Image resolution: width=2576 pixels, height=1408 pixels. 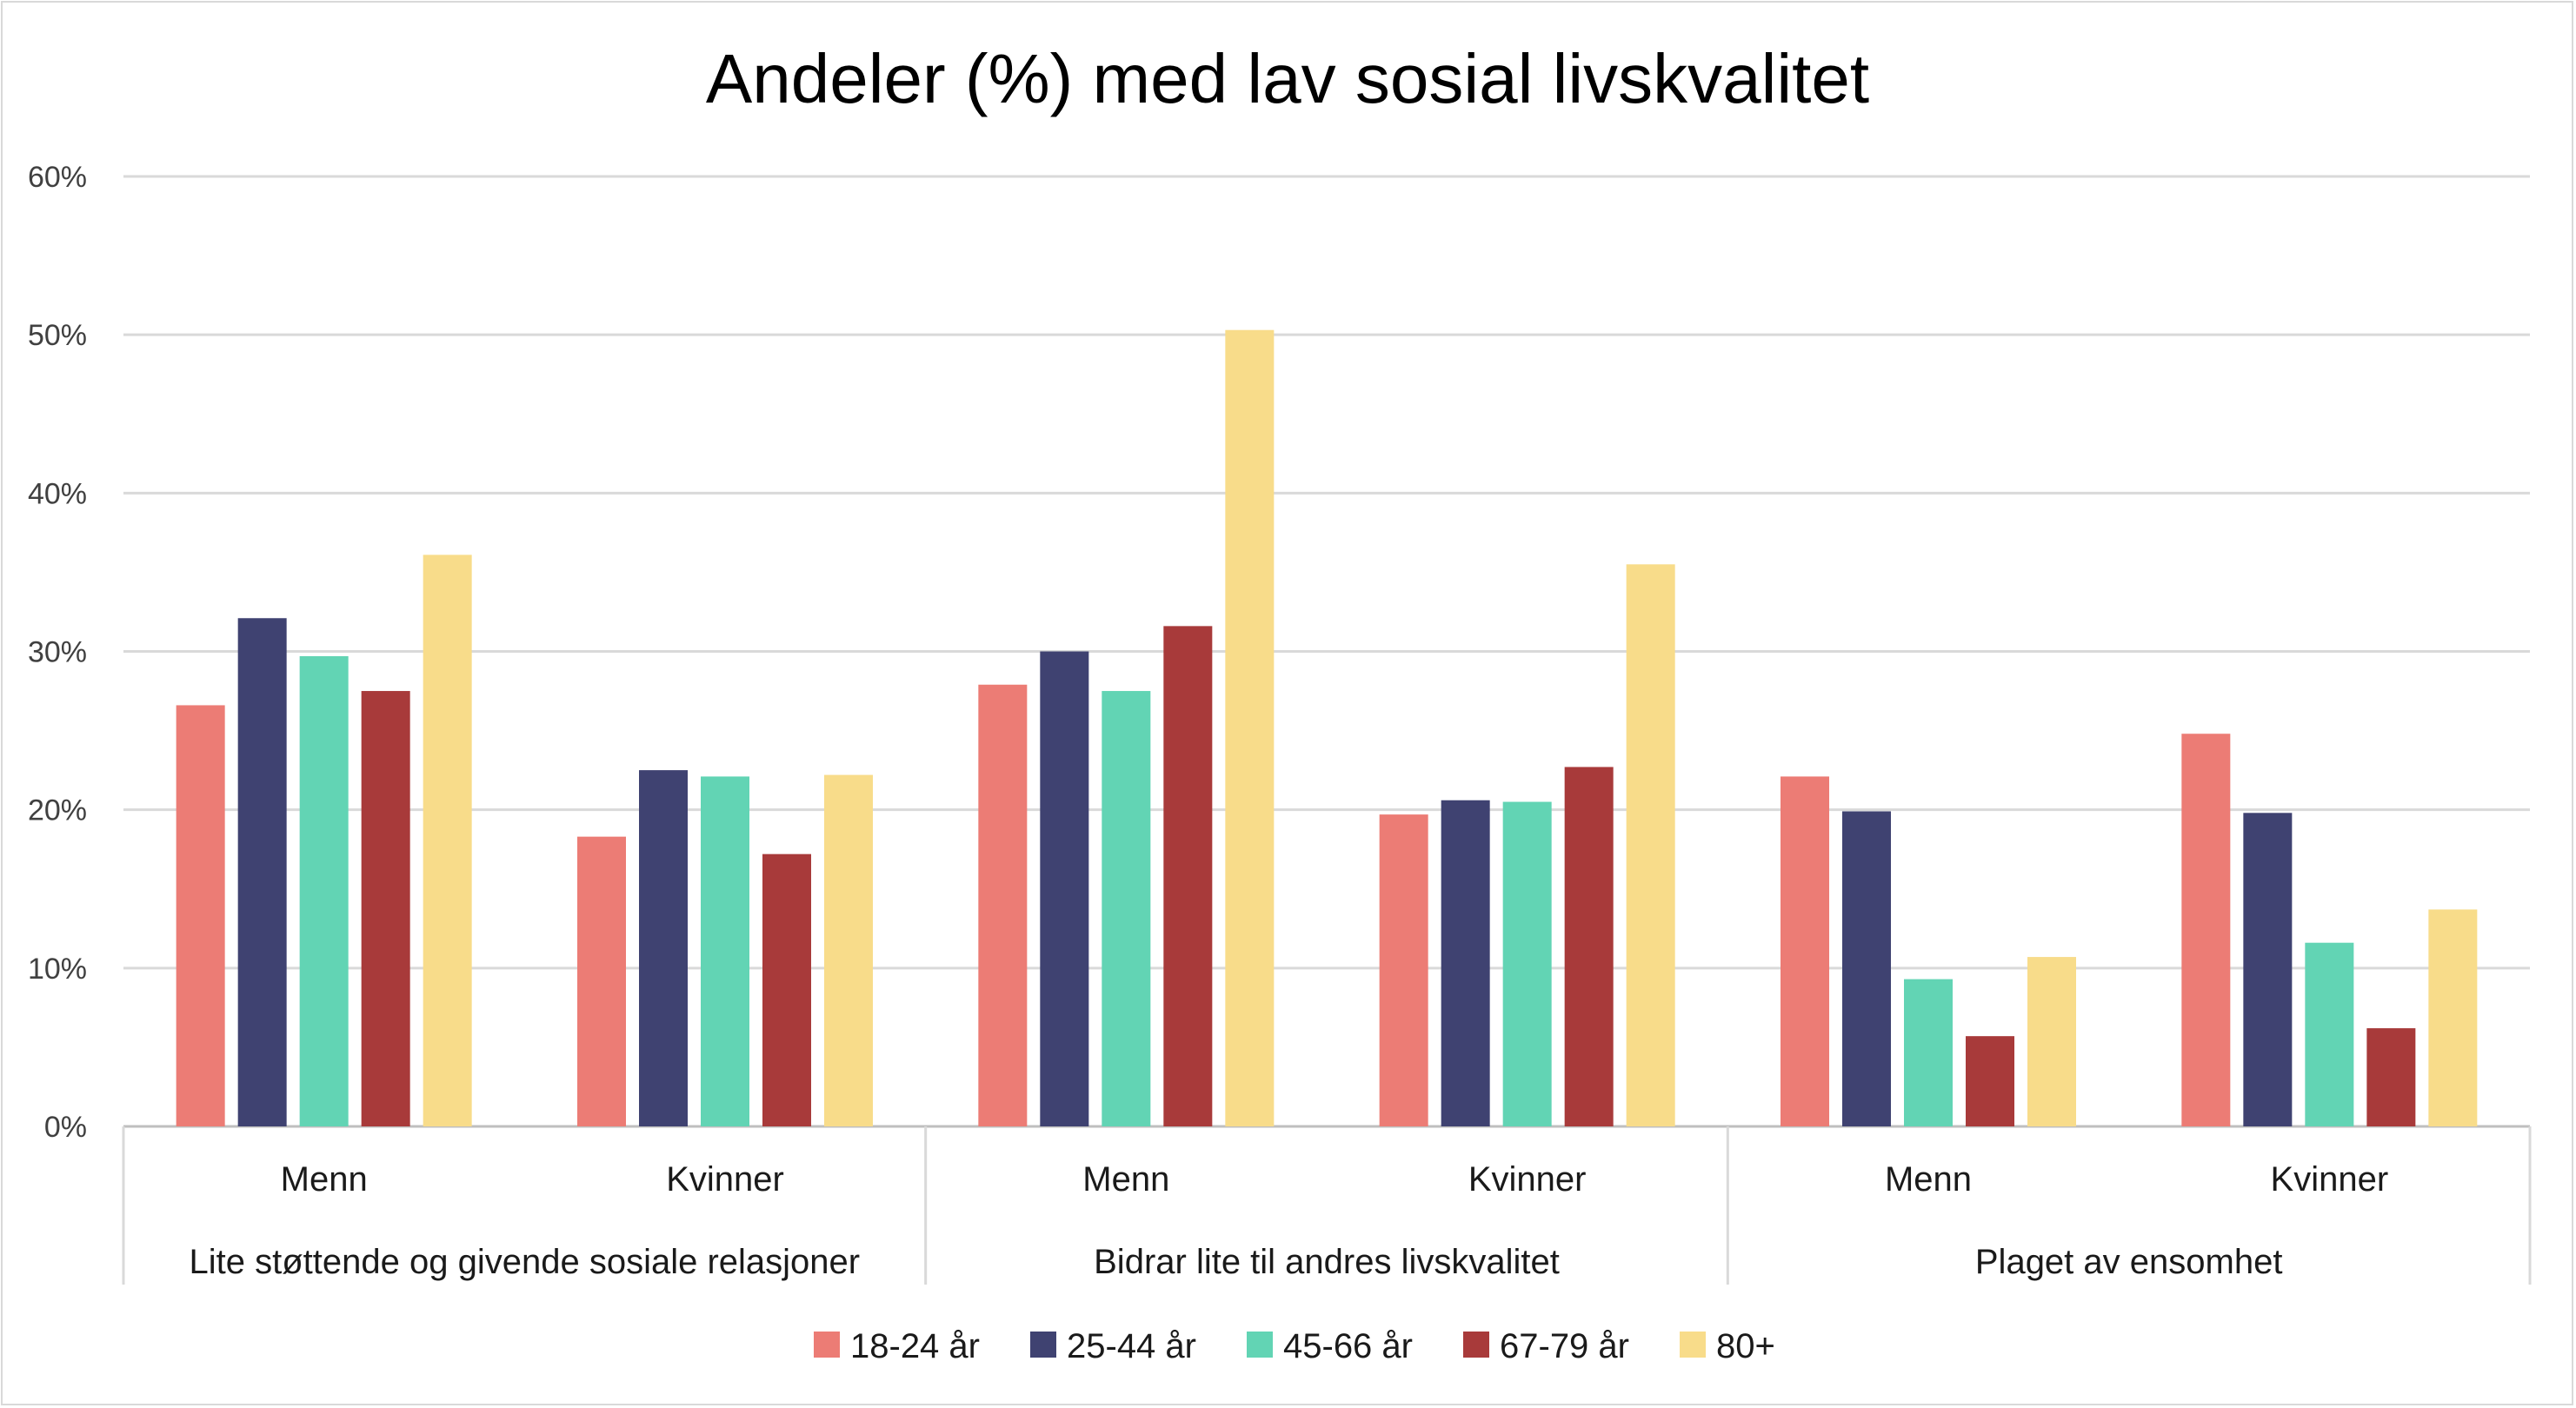 I want to click on legend-label: 67-79 år, so click(x=1564, y=1346).